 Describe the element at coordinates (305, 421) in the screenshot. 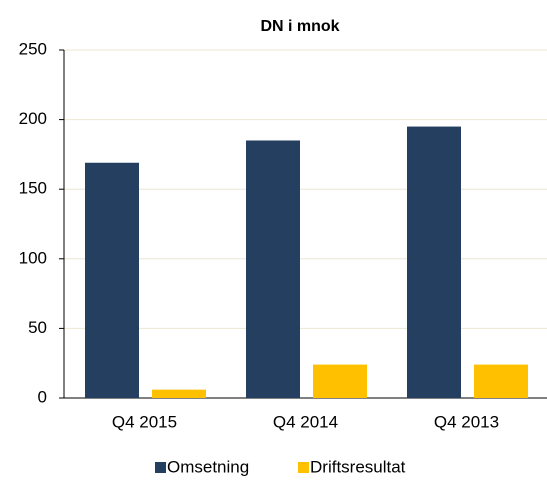

I see `x-tick-label: Q4 2014` at that location.